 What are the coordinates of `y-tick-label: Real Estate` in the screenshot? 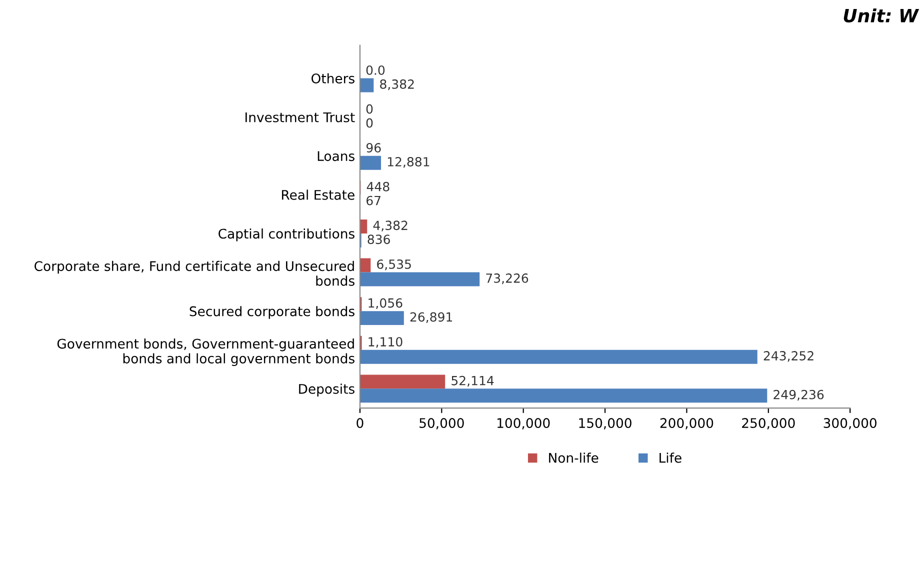 It's located at (318, 195).